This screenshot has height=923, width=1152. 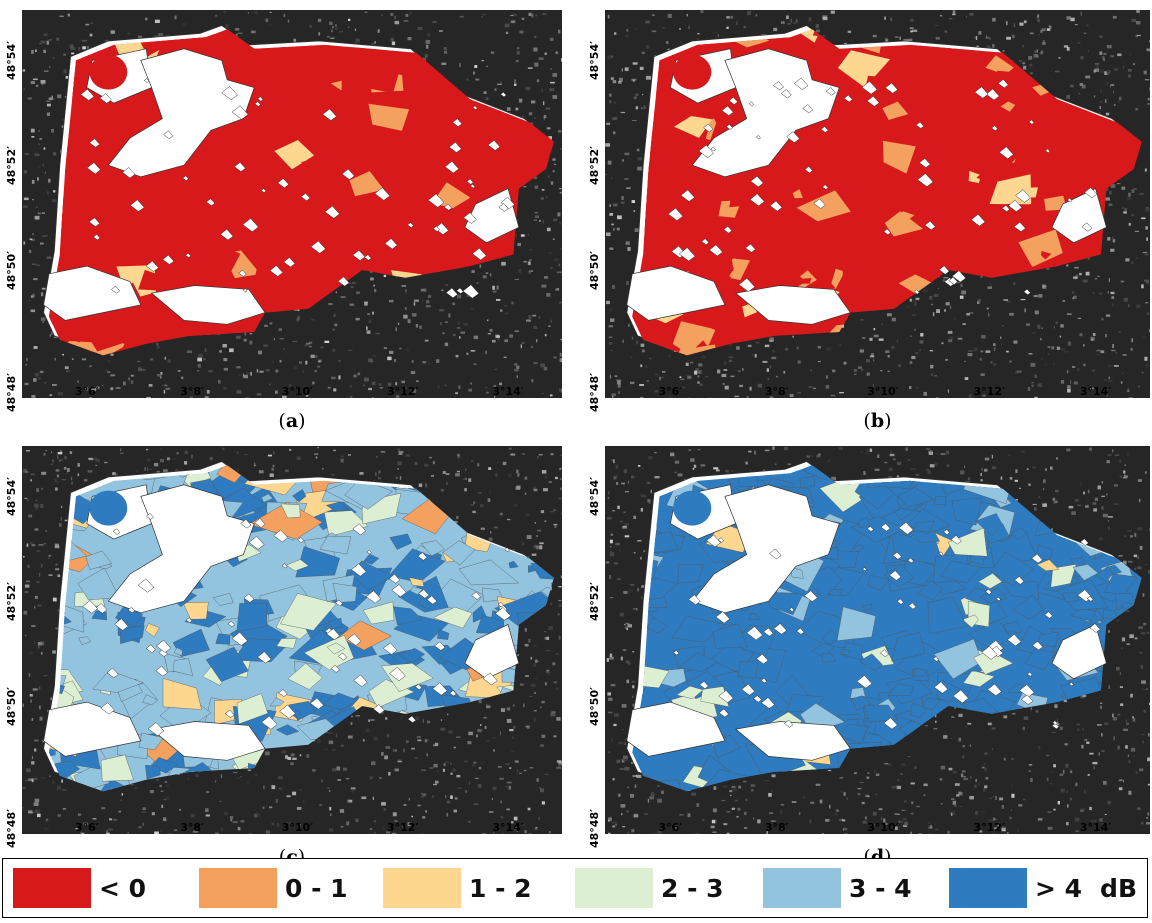 I want to click on legend-label: 2 - 3, so click(x=692, y=888).